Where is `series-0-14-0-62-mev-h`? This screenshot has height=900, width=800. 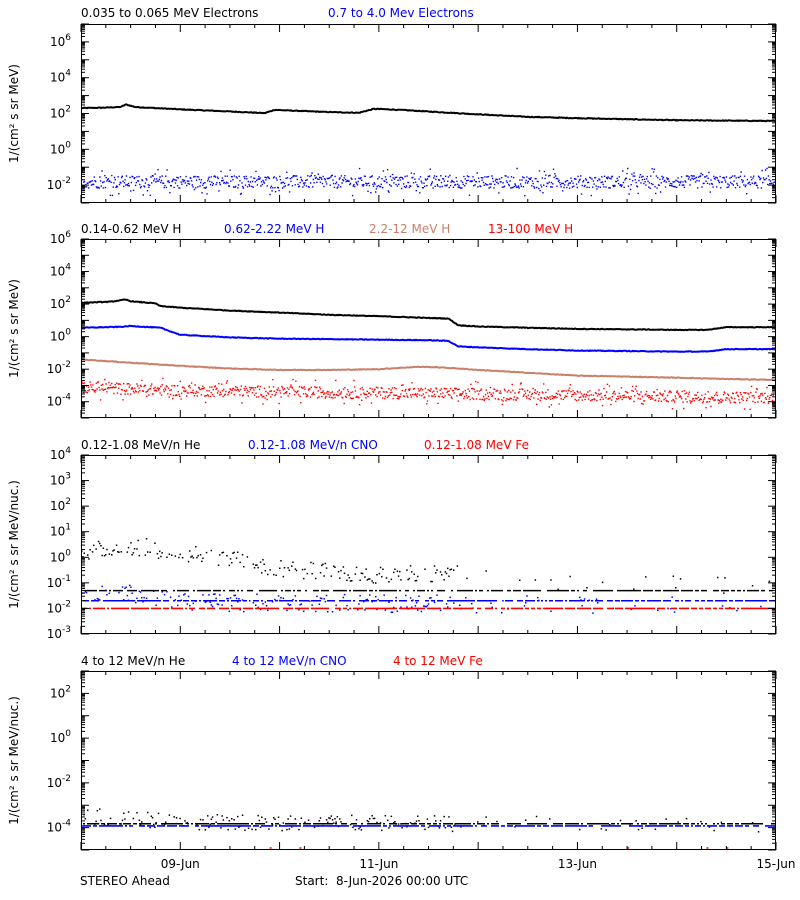 series-0-14-0-62-mev-h is located at coordinates (428, 315).